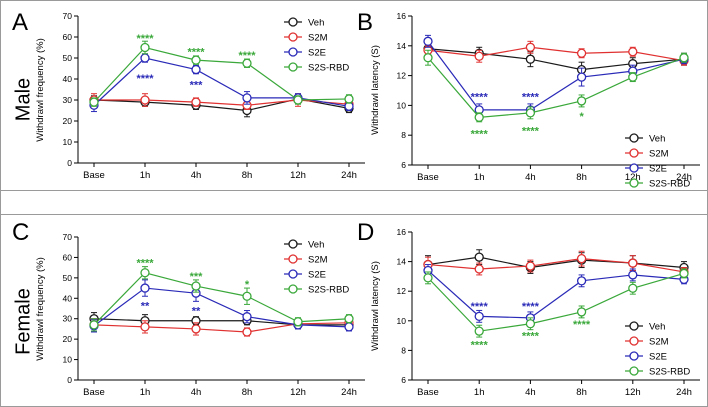  I want to click on series-s2m, so click(556, 53).